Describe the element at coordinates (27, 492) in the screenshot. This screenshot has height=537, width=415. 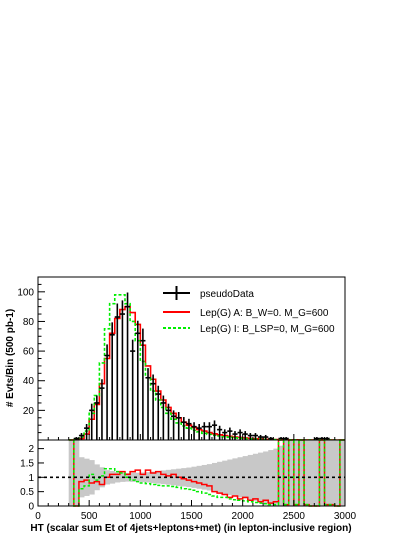
I see `ratio-y-tick-label: 0.5` at that location.